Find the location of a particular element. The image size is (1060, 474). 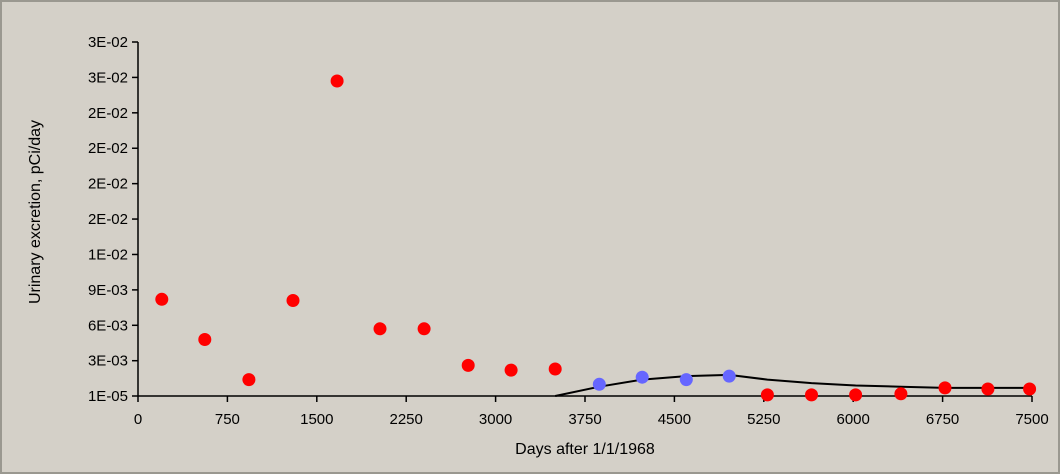

y-tick-label: 9E-03 is located at coordinates (108, 290).